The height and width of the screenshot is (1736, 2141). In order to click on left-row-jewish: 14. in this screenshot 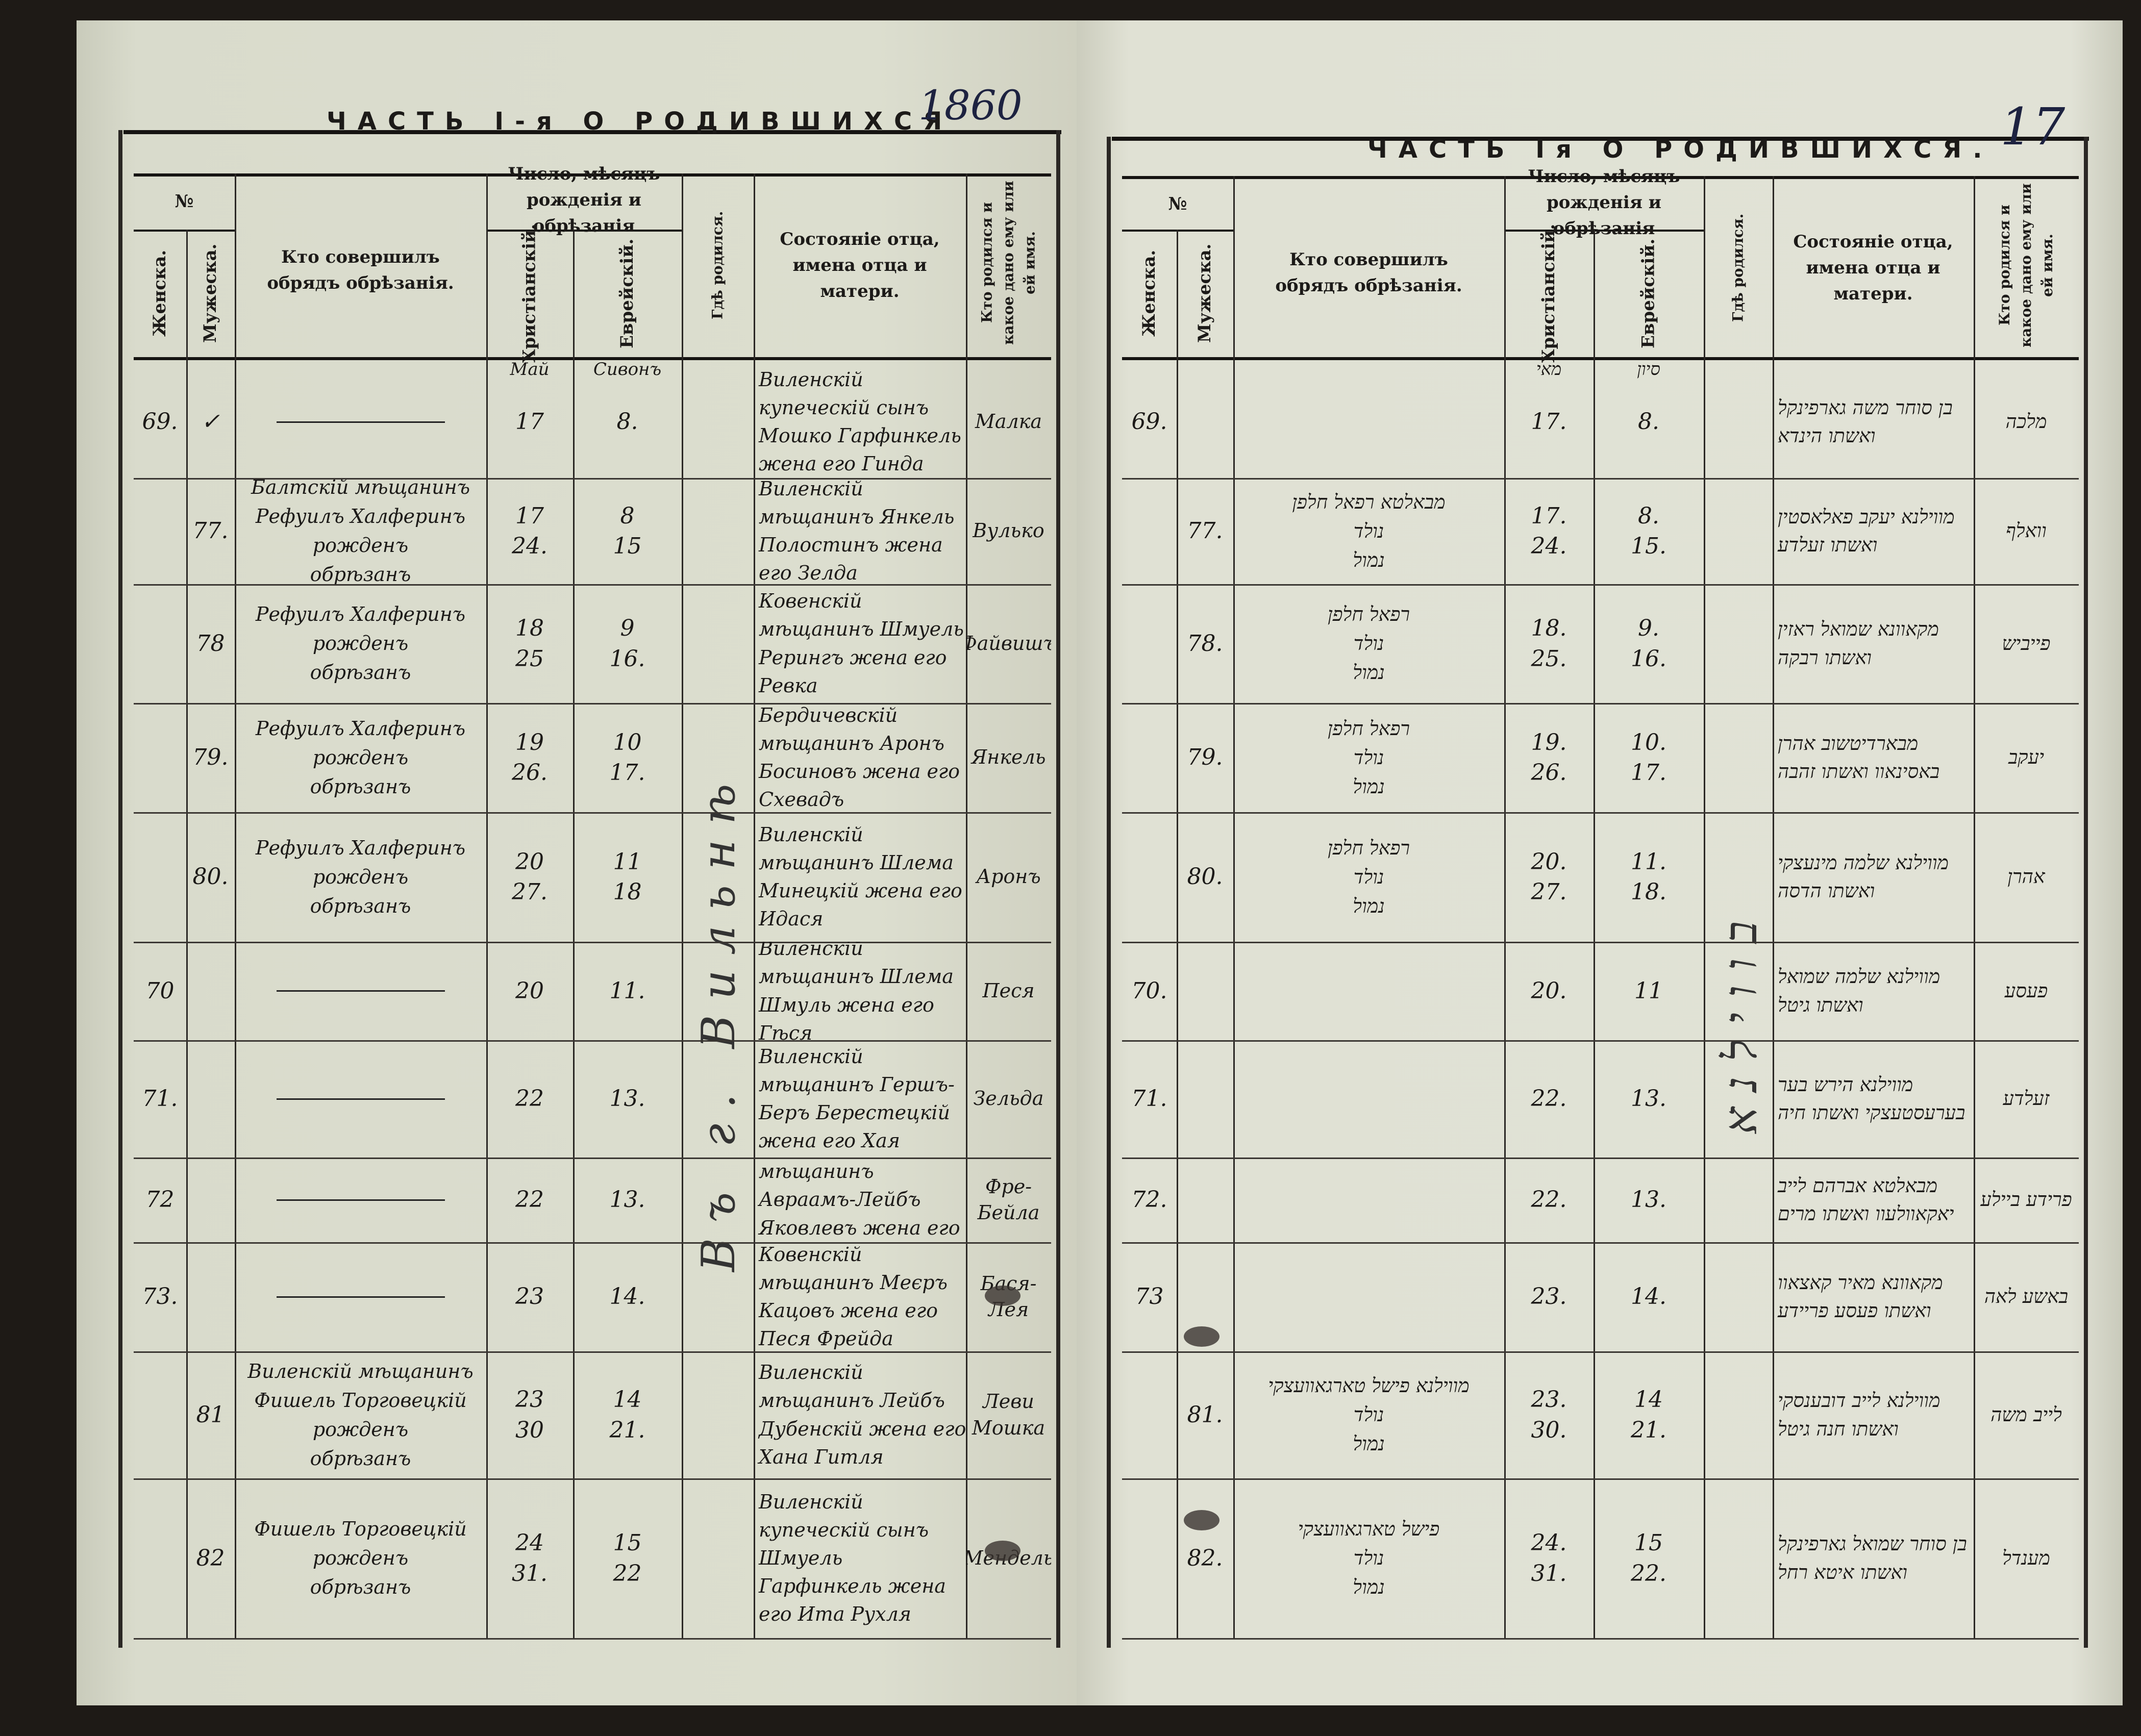, I will do `click(627, 1297)`.